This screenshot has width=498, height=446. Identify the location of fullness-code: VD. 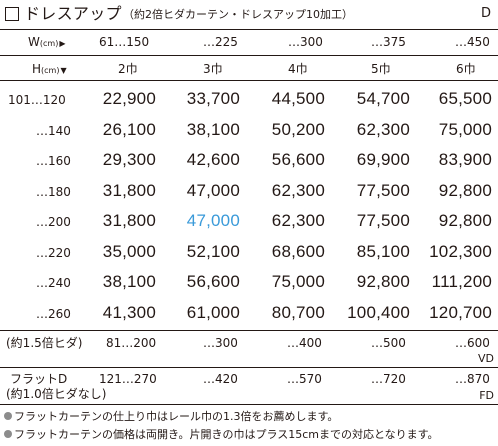
(486, 358).